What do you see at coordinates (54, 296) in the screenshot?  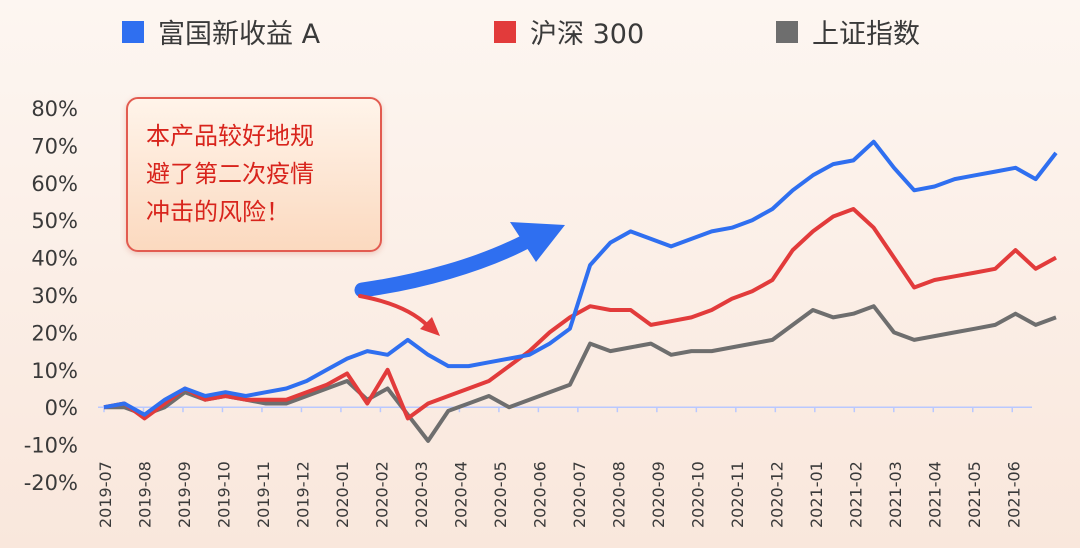 I see `y-tick-label: 30%` at bounding box center [54, 296].